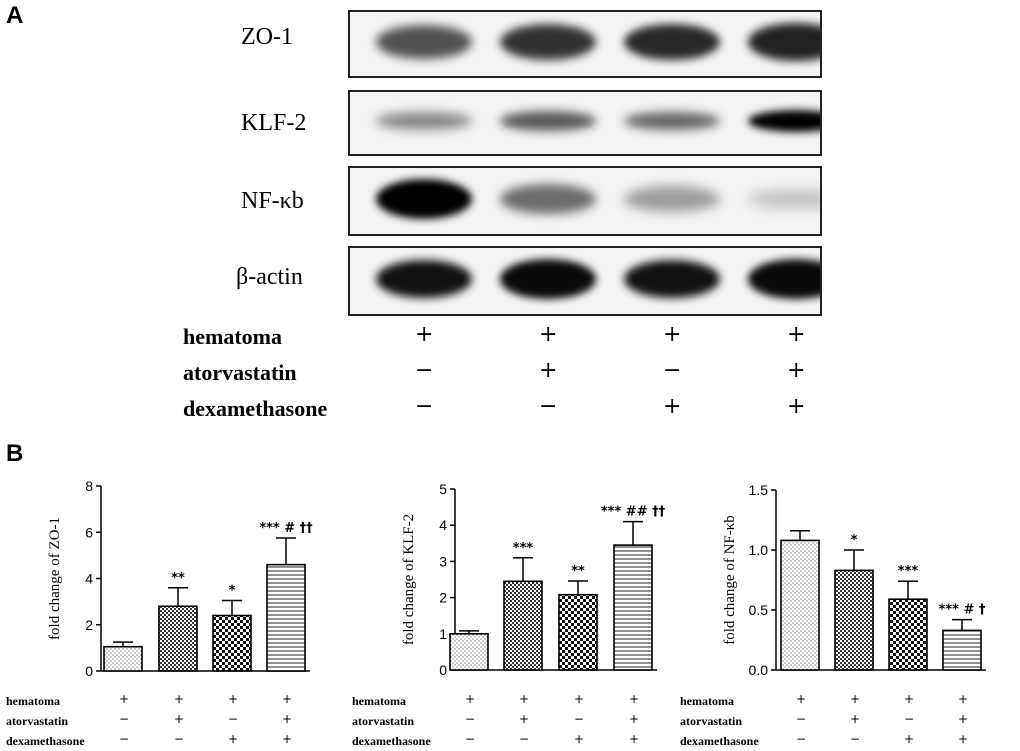  Describe the element at coordinates (409, 579) in the screenshot. I see `y-axis-label: fold change of KLF-2` at that location.